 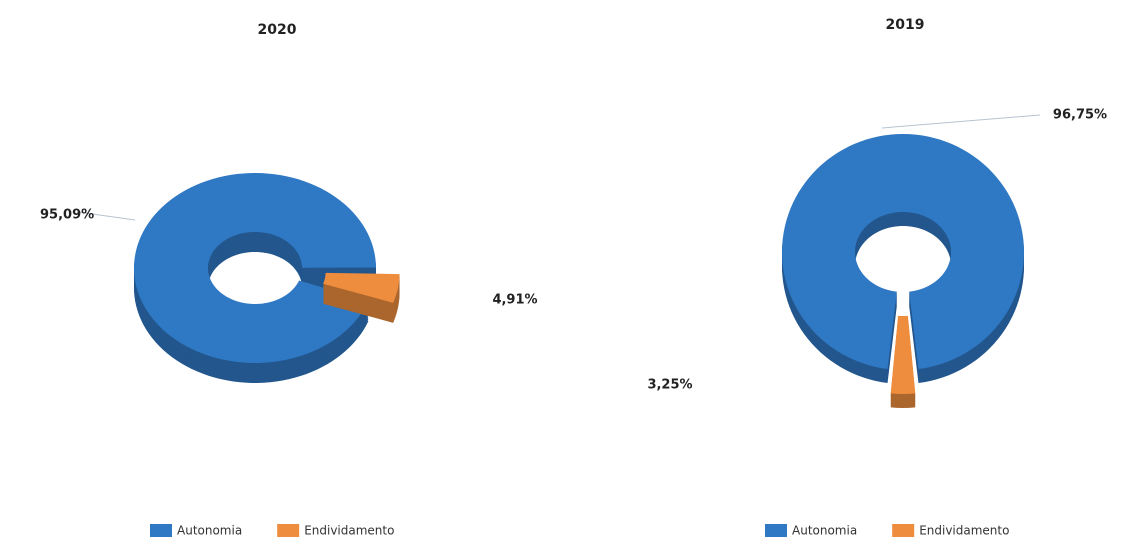 I want to click on chart-title: 2020, so click(x=277, y=30).